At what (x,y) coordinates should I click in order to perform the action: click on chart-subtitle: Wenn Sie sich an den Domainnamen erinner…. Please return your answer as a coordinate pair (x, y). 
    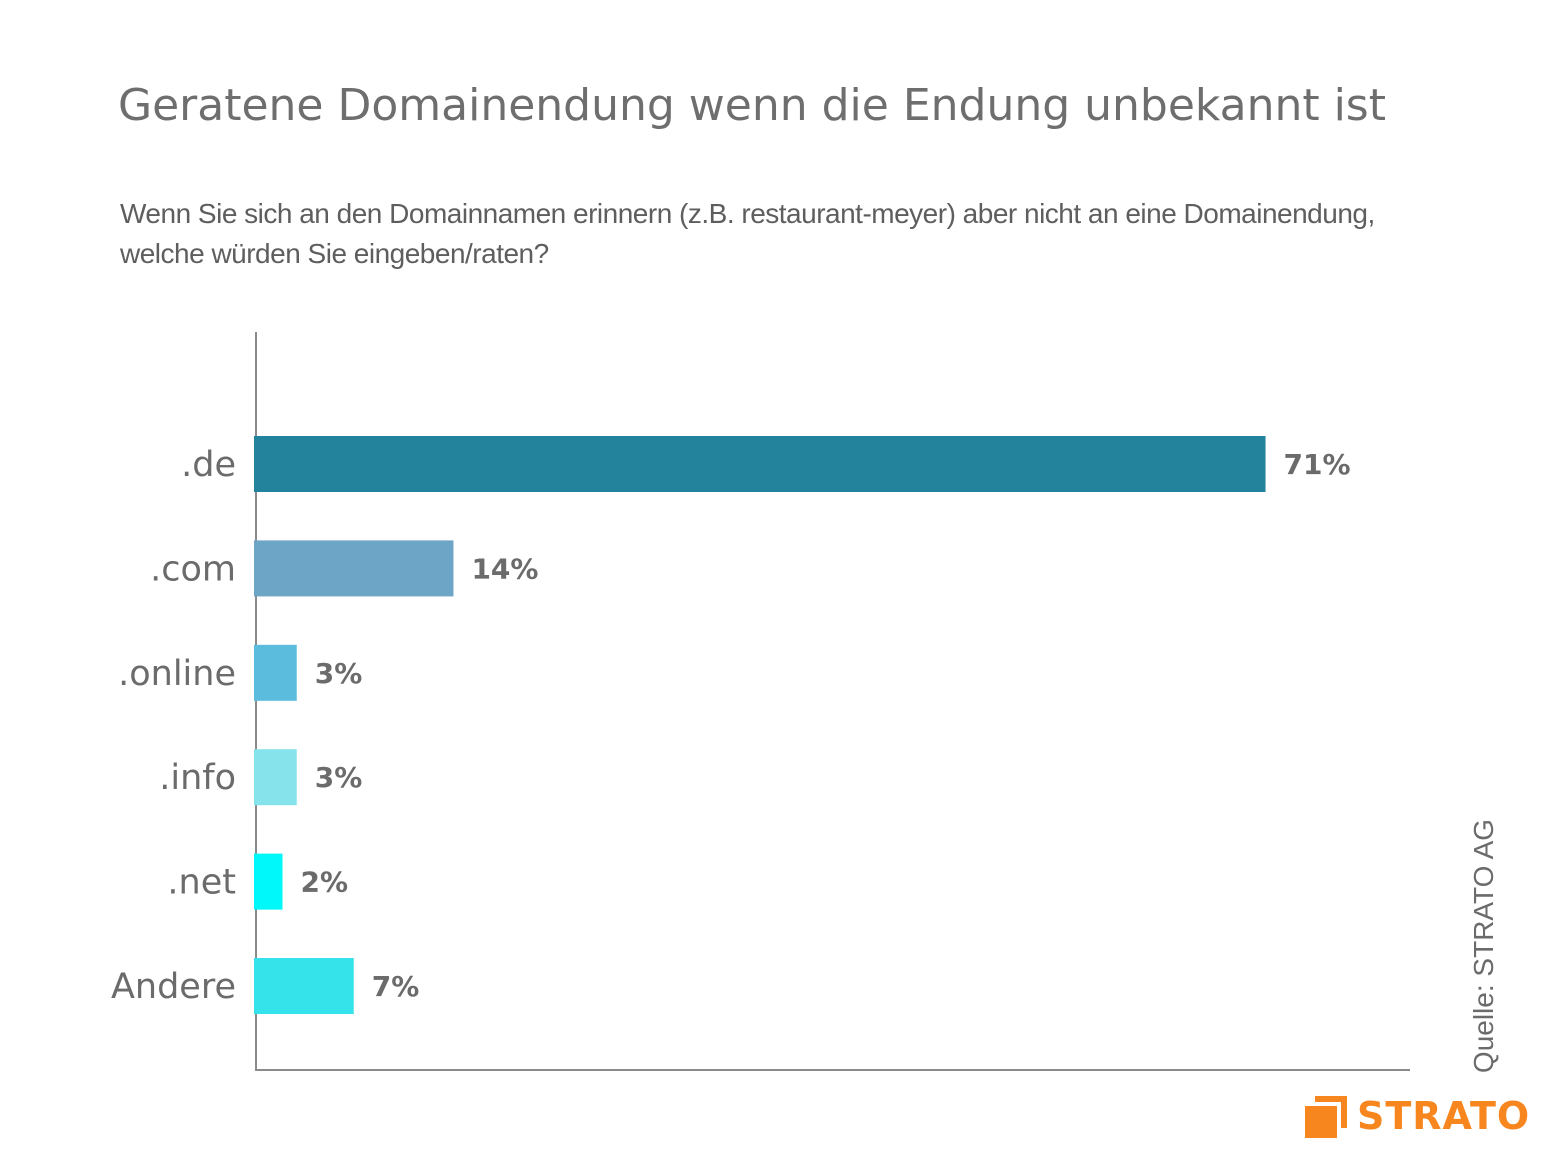
    Looking at the image, I should click on (747, 233).